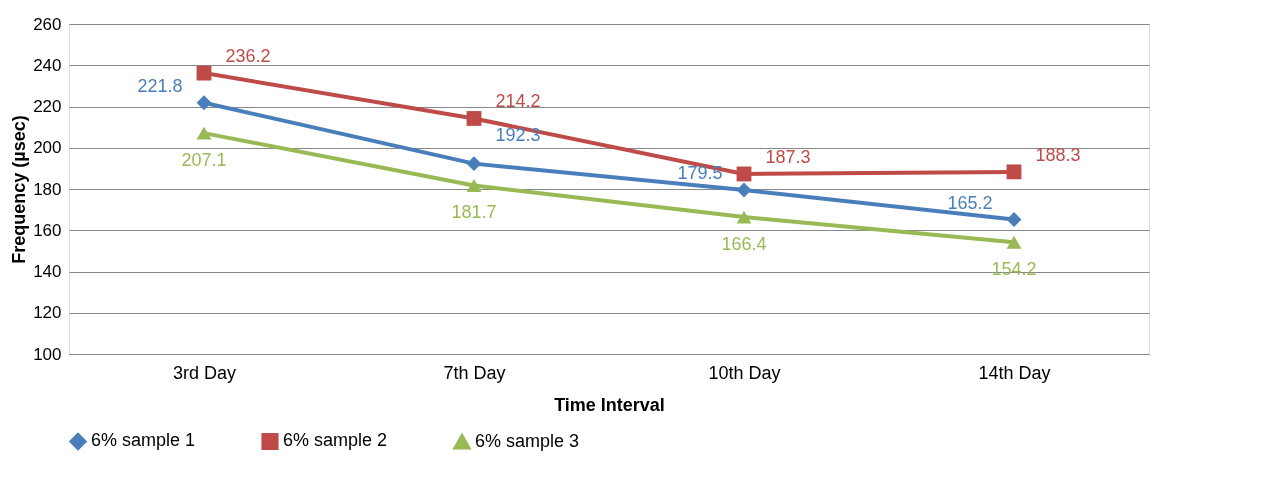 The width and height of the screenshot is (1285, 496). What do you see at coordinates (744, 372) in the screenshot?
I see `x-tick-label: 10th Day` at bounding box center [744, 372].